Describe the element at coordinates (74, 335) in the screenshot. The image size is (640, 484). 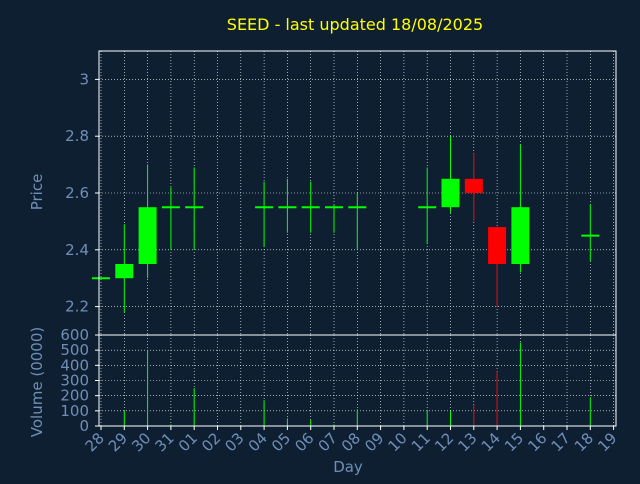
I see `volume-tick-label: 600` at that location.